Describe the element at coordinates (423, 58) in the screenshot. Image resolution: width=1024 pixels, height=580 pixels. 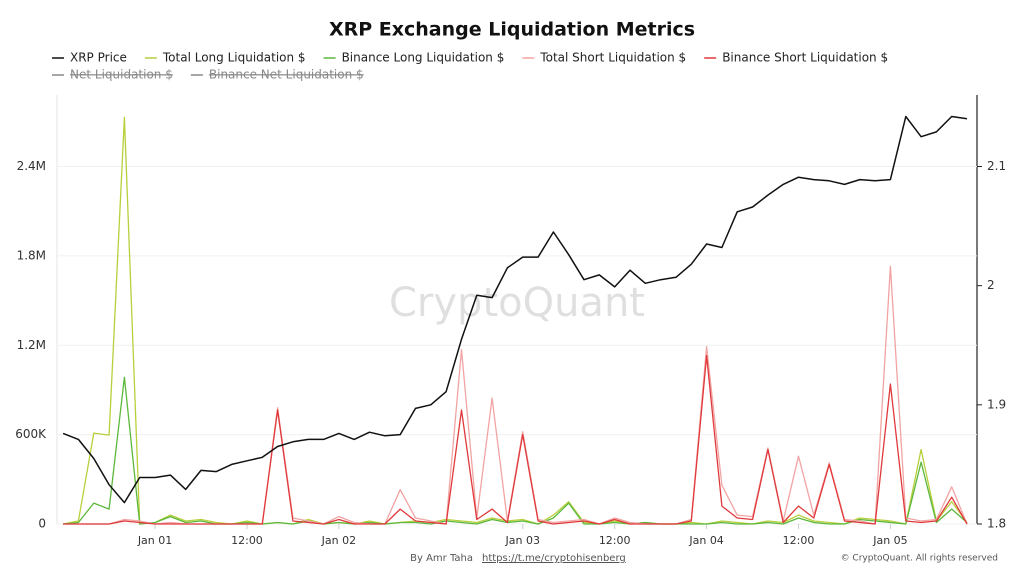
I see `legend-label: Binance Long Liquidation $` at that location.